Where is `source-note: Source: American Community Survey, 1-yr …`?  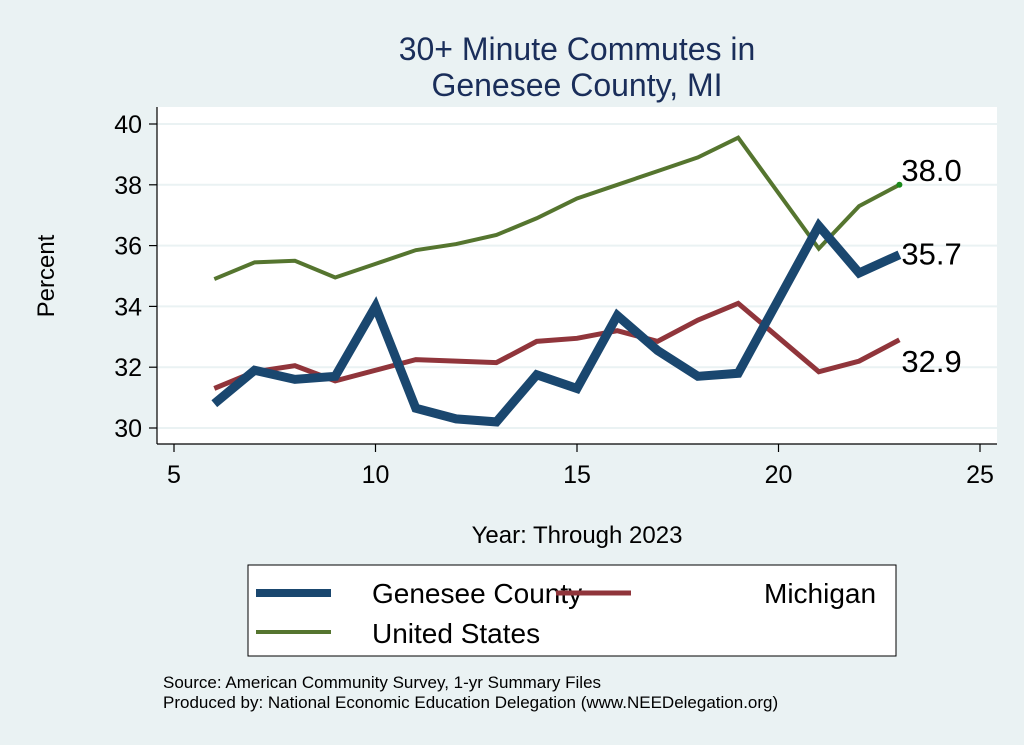
source-note: Source: American Community Survey, 1-yr … is located at coordinates (382, 682).